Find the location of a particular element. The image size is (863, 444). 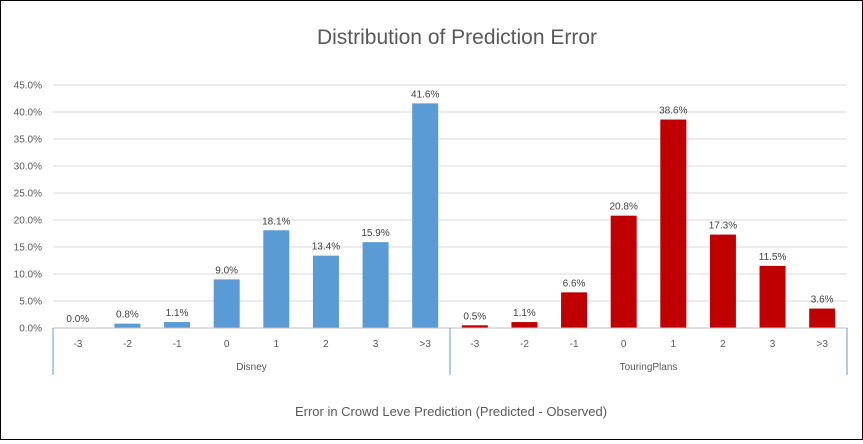

data-label: 18.1% is located at coordinates (276, 221).